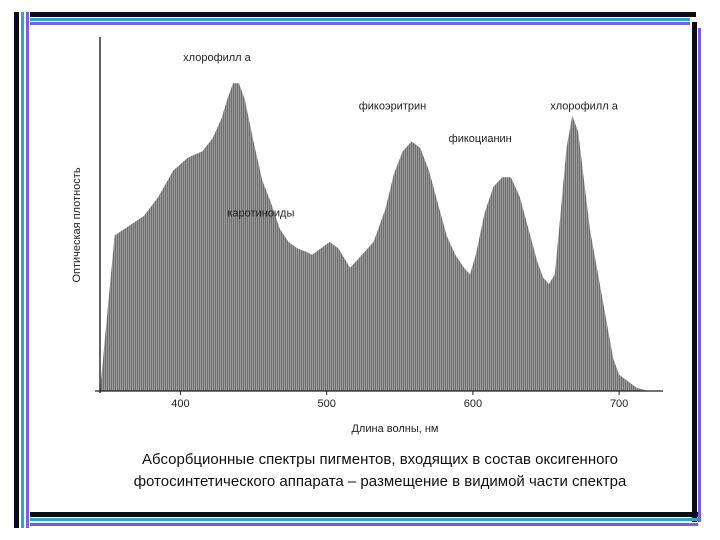  I want to click on x-ticks: 400 500 600 700, so click(399, 400).